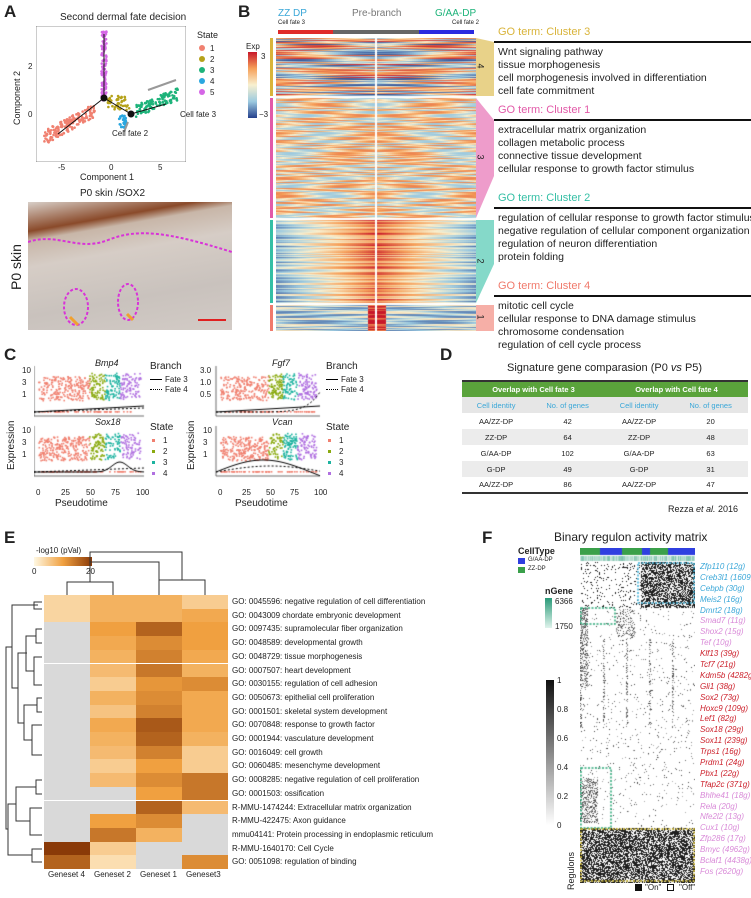 The height and width of the screenshot is (898, 751). I want to click on regulon-label: Dmrt2 (18g), so click(721, 610).